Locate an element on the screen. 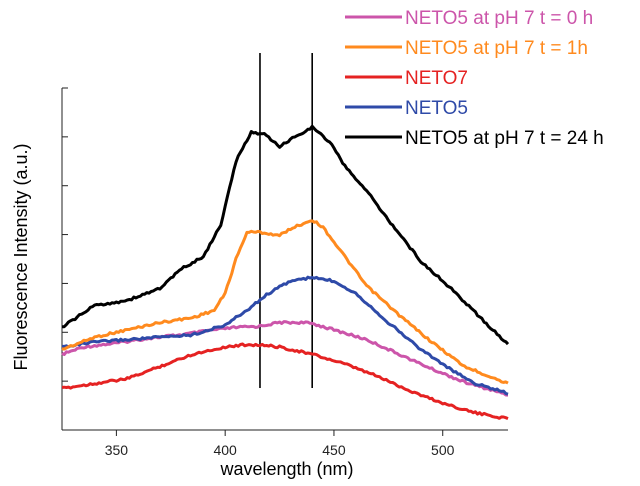 The height and width of the screenshot is (486, 640). x-tick-label: 450 is located at coordinates (334, 450).